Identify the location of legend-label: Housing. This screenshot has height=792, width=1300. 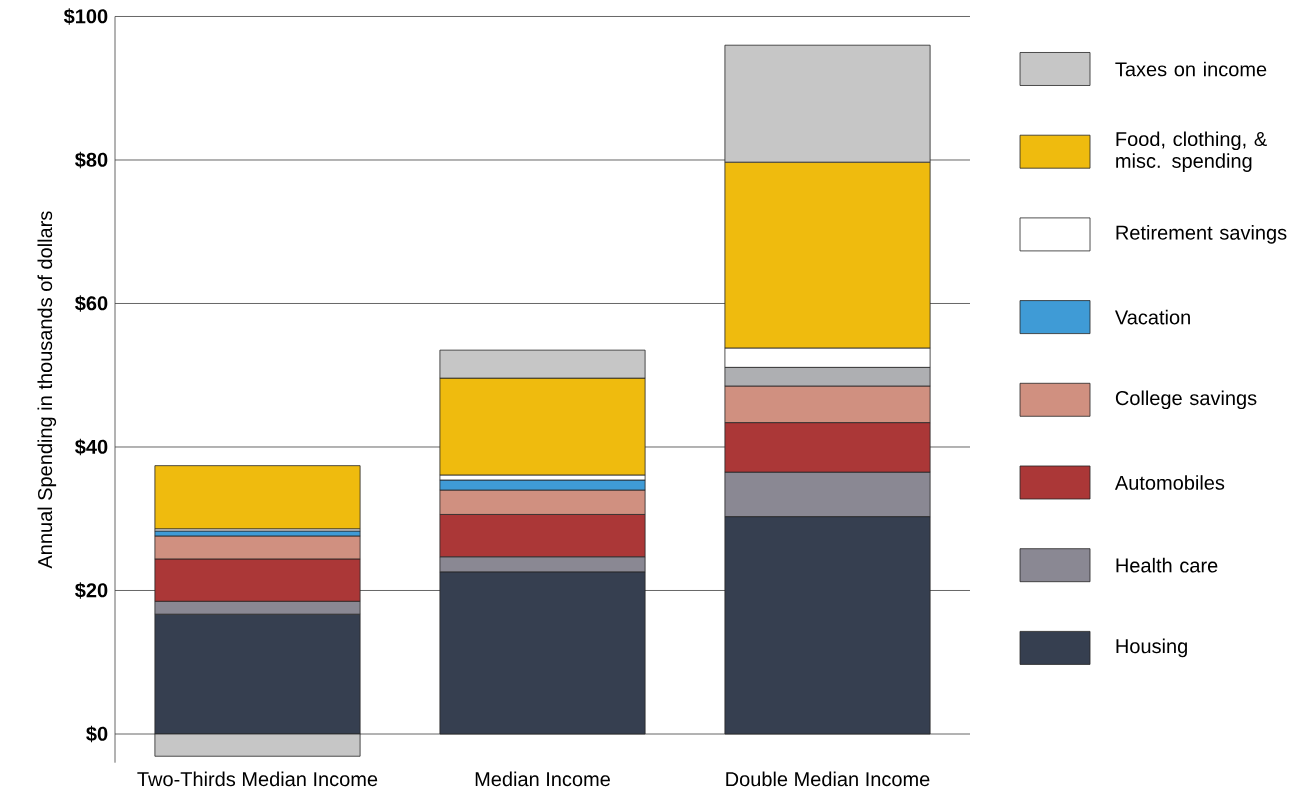
(1151, 648).